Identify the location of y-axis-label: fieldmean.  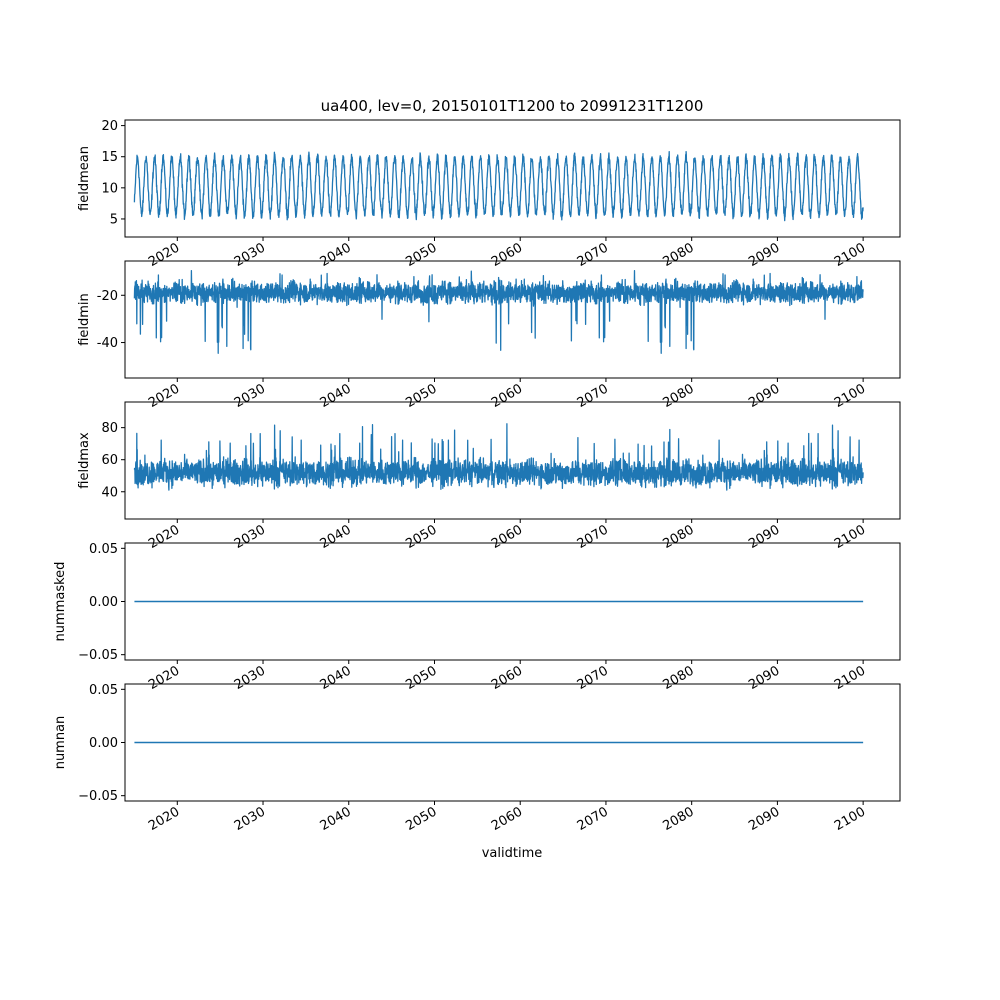
(84, 178).